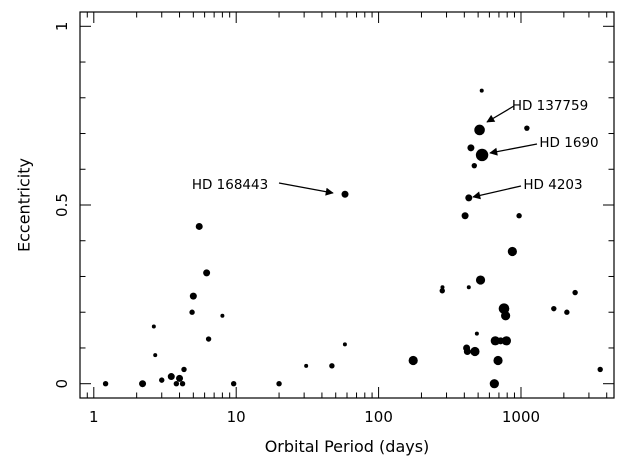  Describe the element at coordinates (236, 417) in the screenshot. I see `x-tick-label: 10` at that location.